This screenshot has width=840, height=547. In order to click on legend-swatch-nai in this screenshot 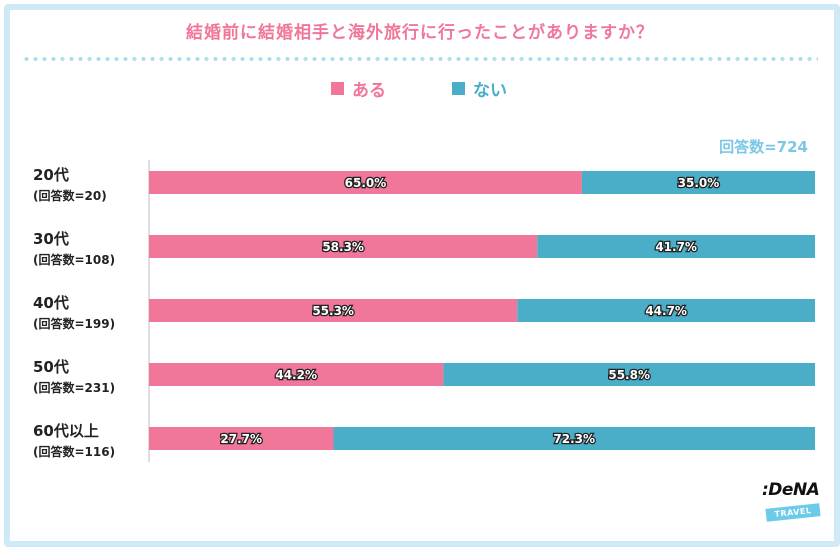, I will do `click(458, 88)`.